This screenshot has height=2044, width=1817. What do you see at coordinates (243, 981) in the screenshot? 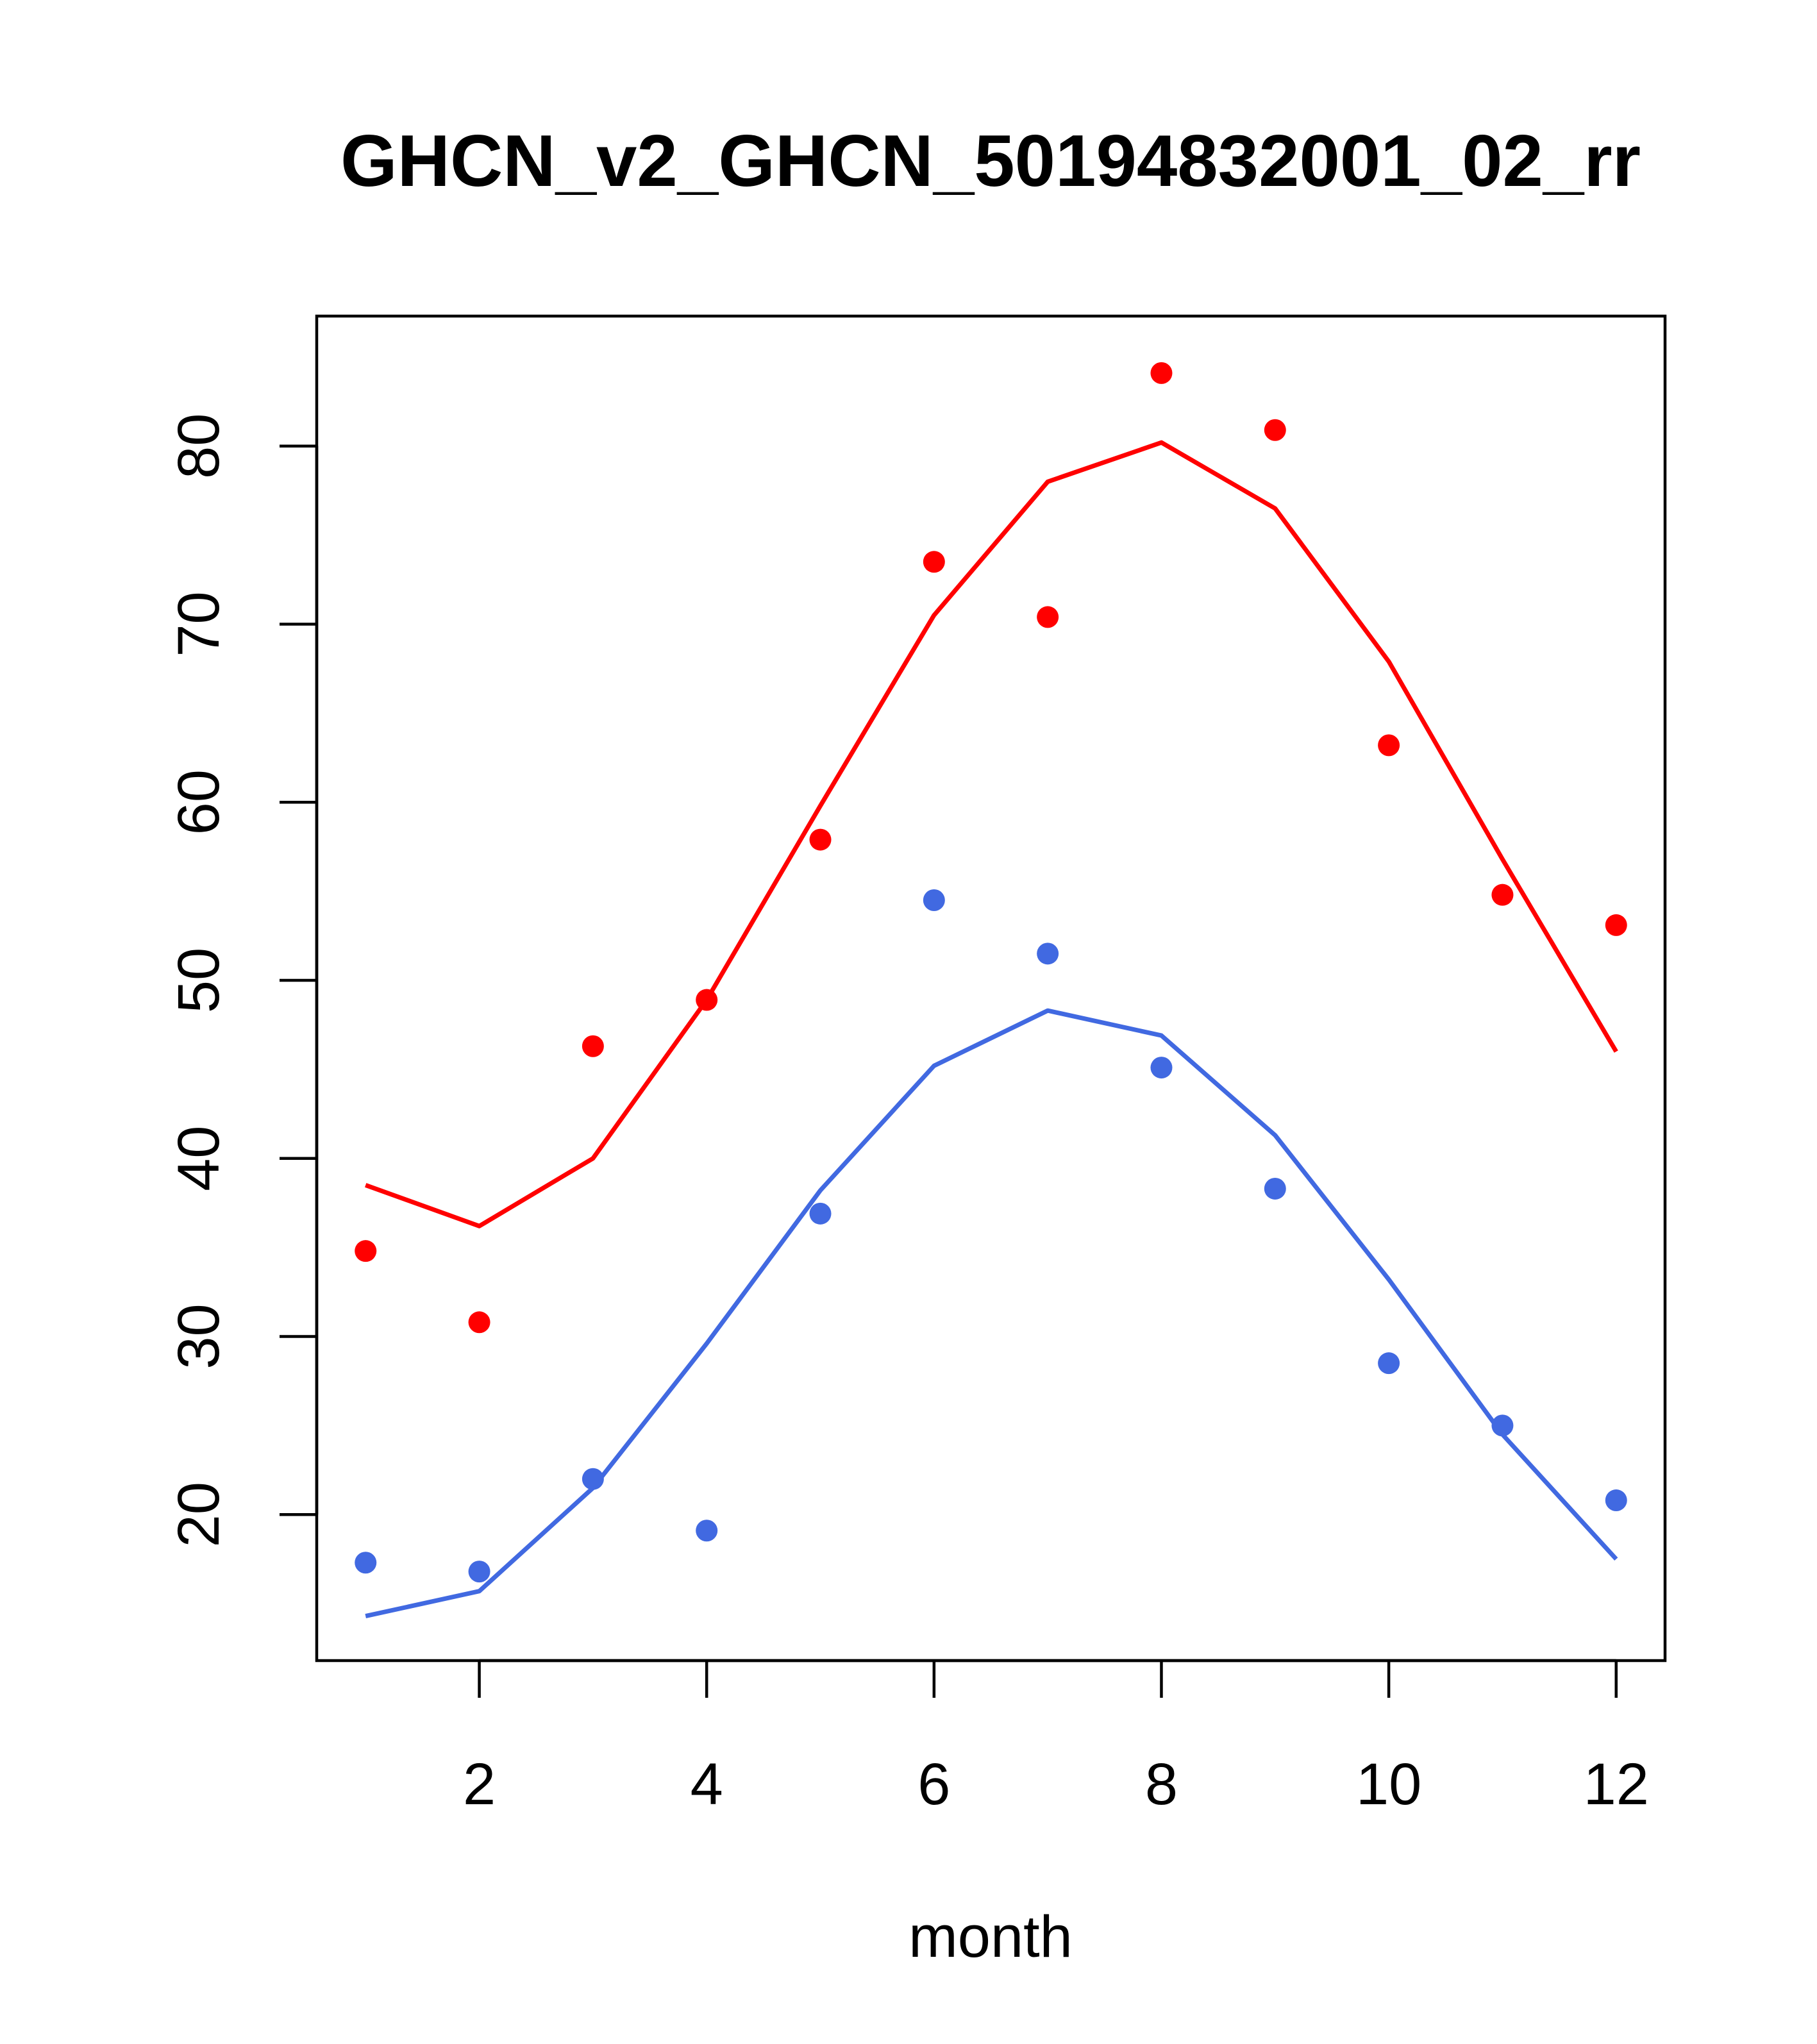
I see `y-axis: 20 30 40 50 60 70 80` at bounding box center [243, 981].